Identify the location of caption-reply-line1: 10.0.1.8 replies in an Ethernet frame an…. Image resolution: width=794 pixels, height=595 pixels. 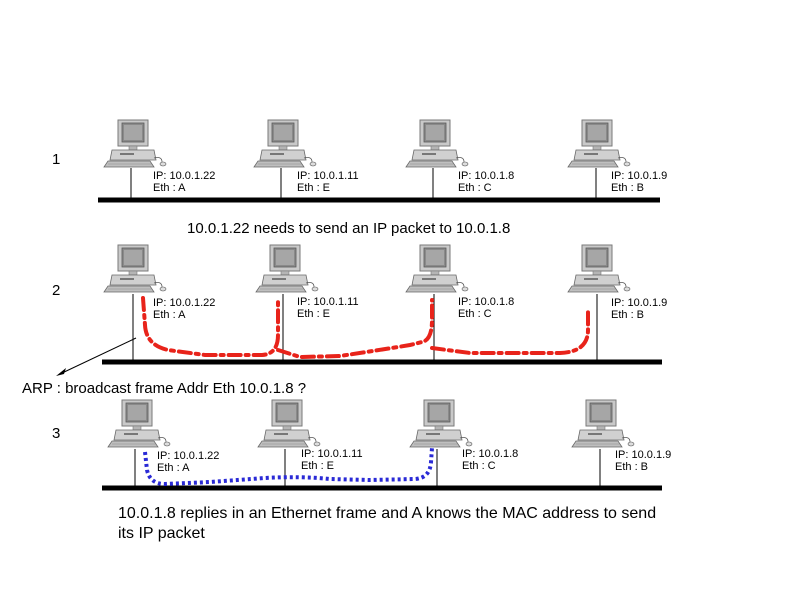
(387, 513).